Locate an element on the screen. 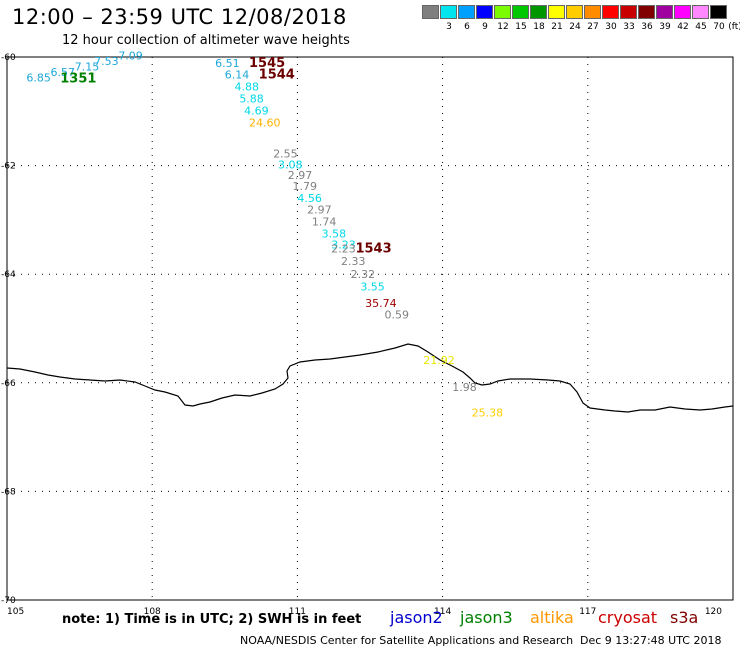 The image size is (740, 650). wave-height-value: 24.60 is located at coordinates (265, 123).